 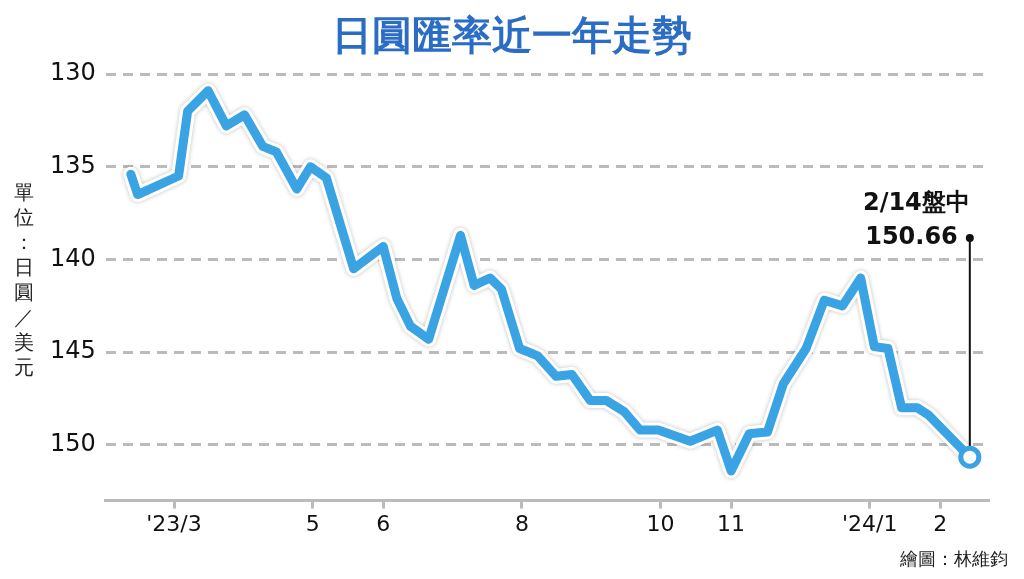 I want to click on x-tick-label: 2, so click(x=940, y=523).